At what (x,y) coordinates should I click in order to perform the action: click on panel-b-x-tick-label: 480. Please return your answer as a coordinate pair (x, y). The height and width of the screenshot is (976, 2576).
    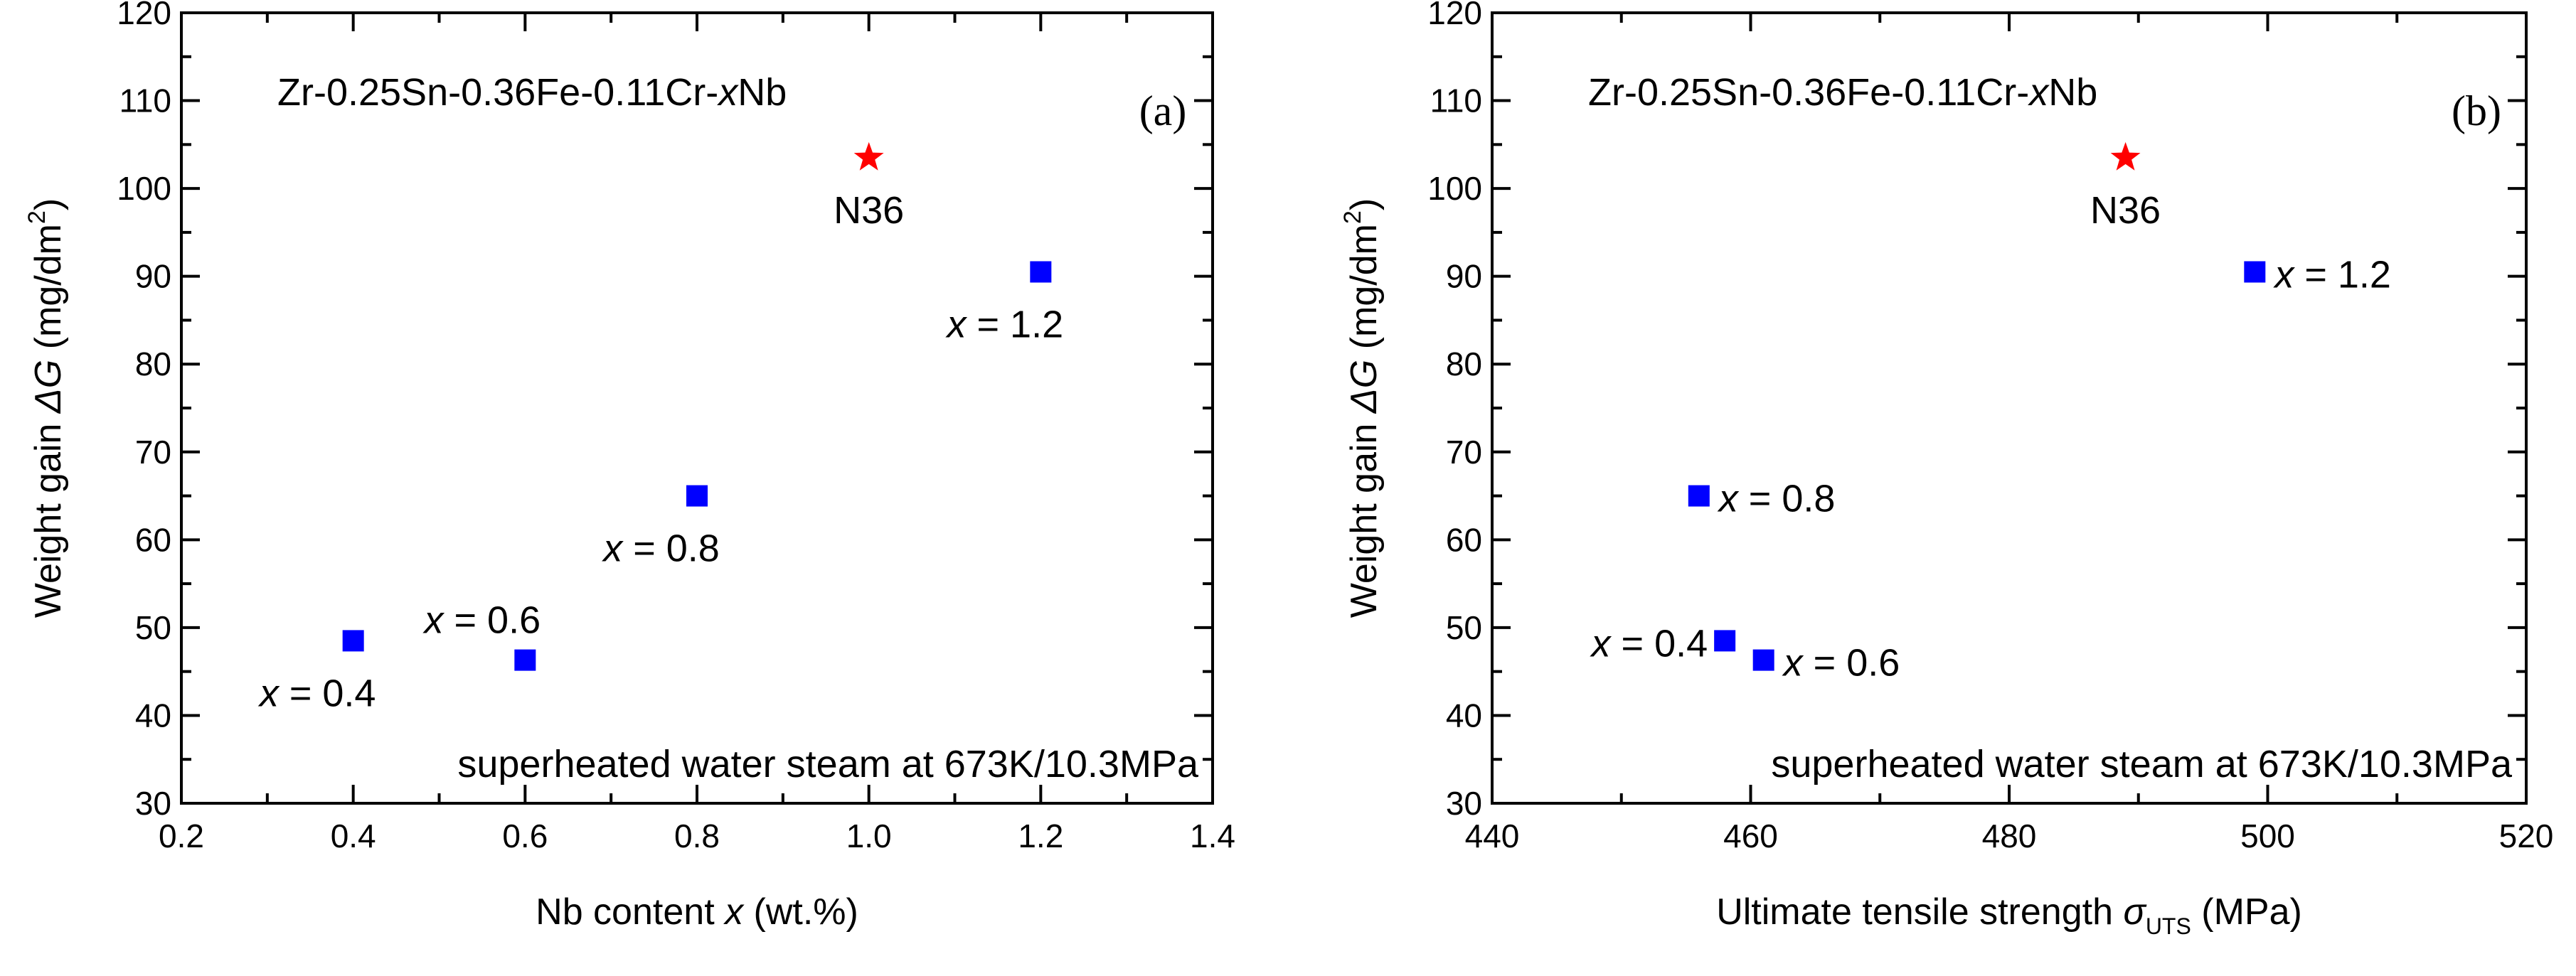
    Looking at the image, I should click on (2009, 835).